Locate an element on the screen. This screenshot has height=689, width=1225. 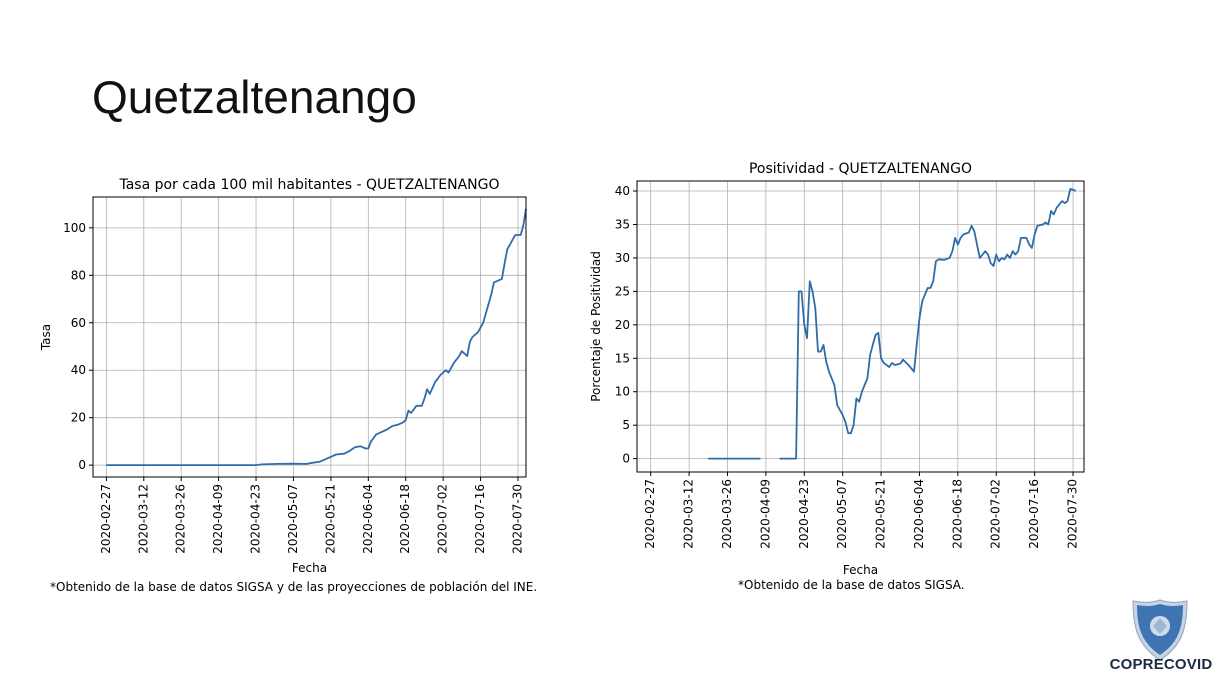
y-tick-label: 10 is located at coordinates (622, 392).